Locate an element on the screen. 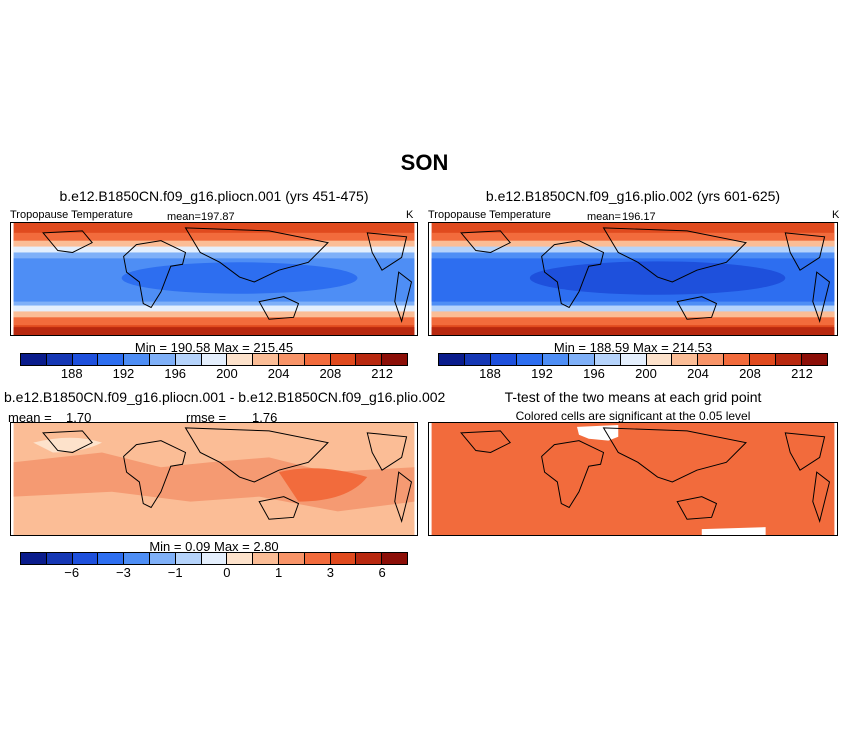 Image resolution: width=849 pixels, height=733 pixels. panel3-min-max: Min = 0.09 Max = 2.80 is located at coordinates (214, 546).